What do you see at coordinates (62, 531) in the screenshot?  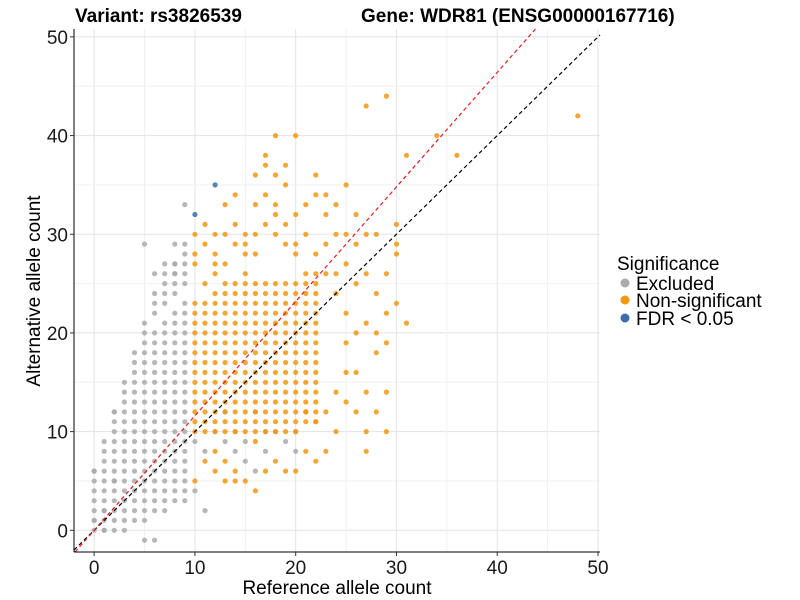 I see `y-tick-label: 0` at bounding box center [62, 531].